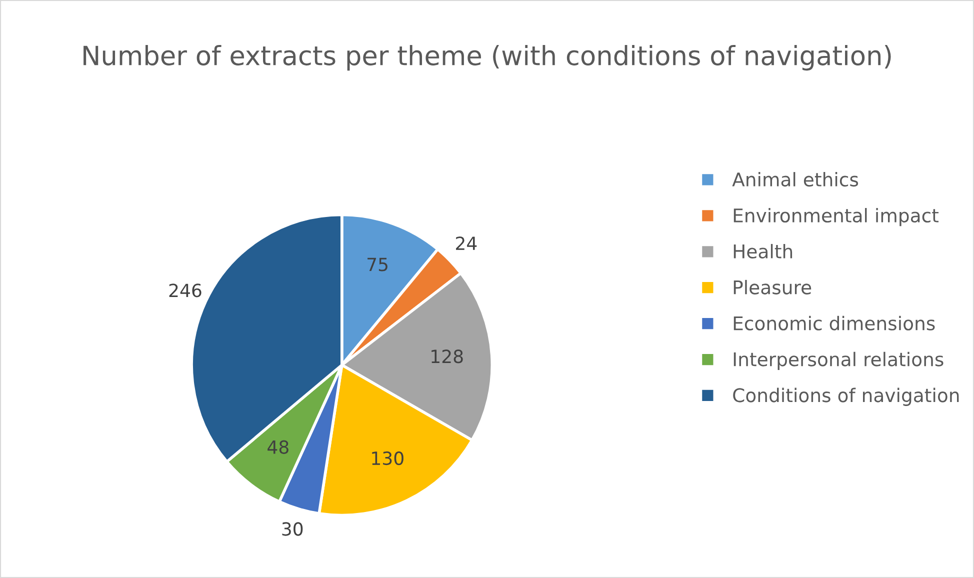  Describe the element at coordinates (846, 397) in the screenshot. I see `legend-label: Conditions of navigation` at that location.